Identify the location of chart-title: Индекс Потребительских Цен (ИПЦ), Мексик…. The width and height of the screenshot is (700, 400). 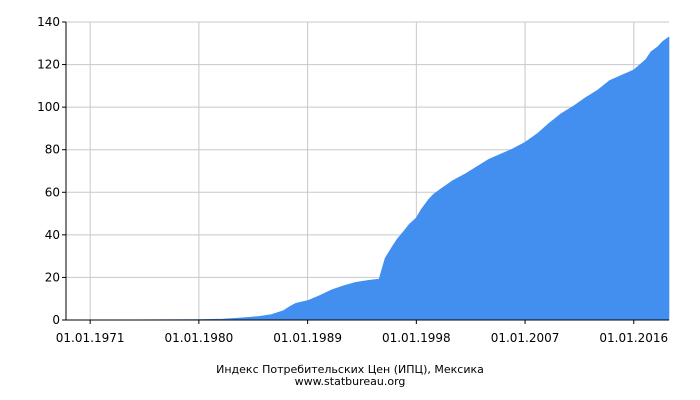
(350, 369).